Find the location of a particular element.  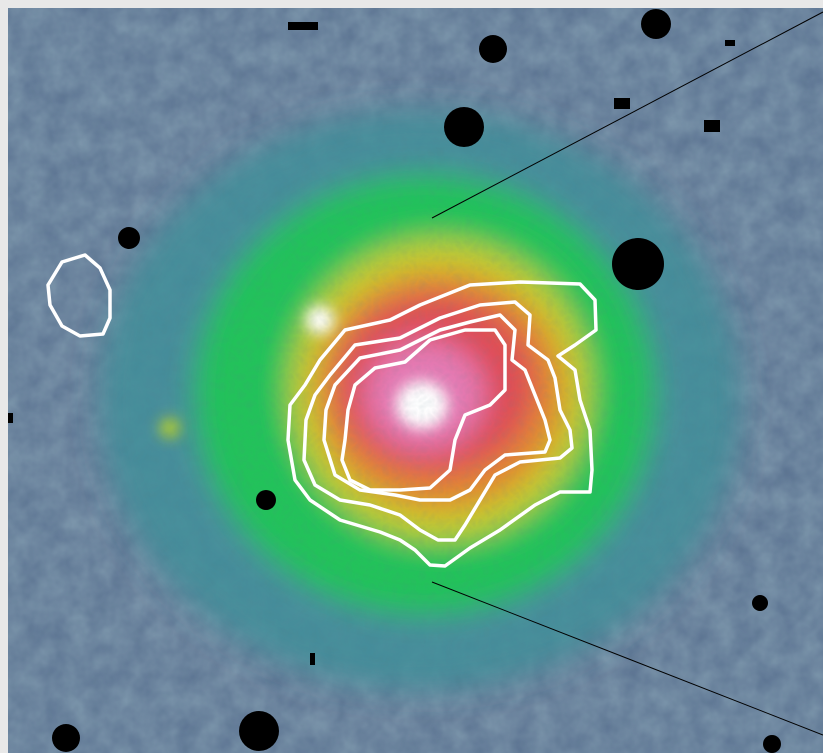

isolated-contour is located at coordinates (79, 295).